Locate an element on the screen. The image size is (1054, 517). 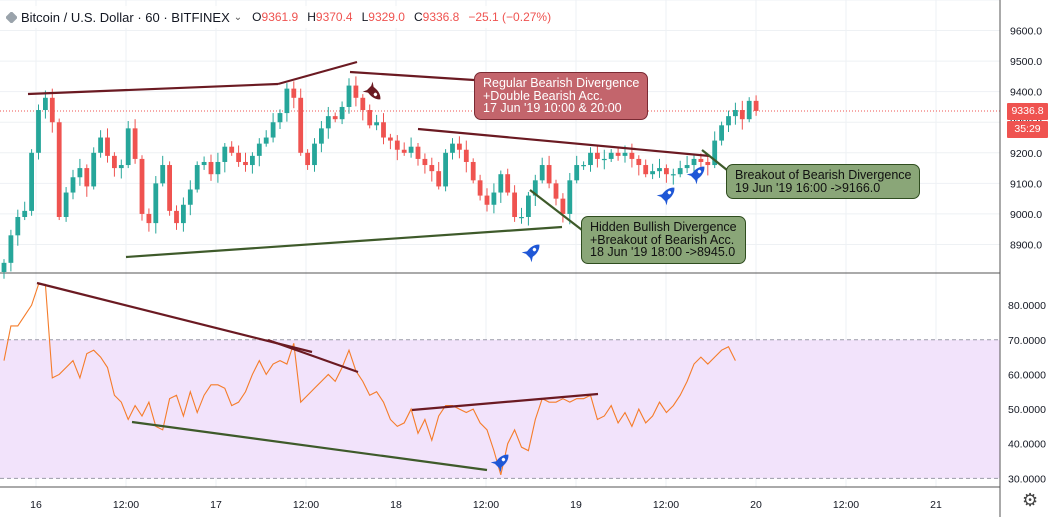
symbol-title: Bitcoin / U.S. Dollar · 60 · BITFINEX is located at coordinates (125, 17).